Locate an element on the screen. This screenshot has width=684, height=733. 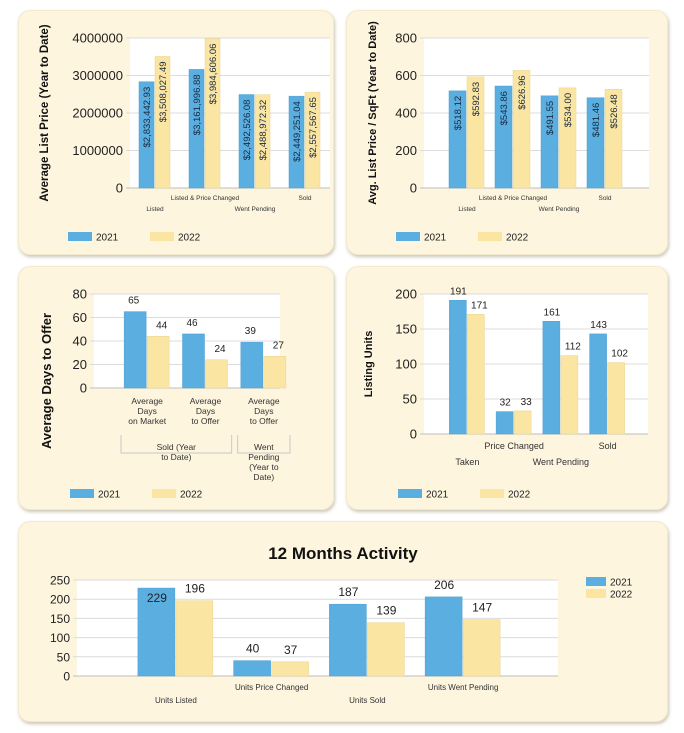
y-tick-label: 20 is located at coordinates (80, 364).